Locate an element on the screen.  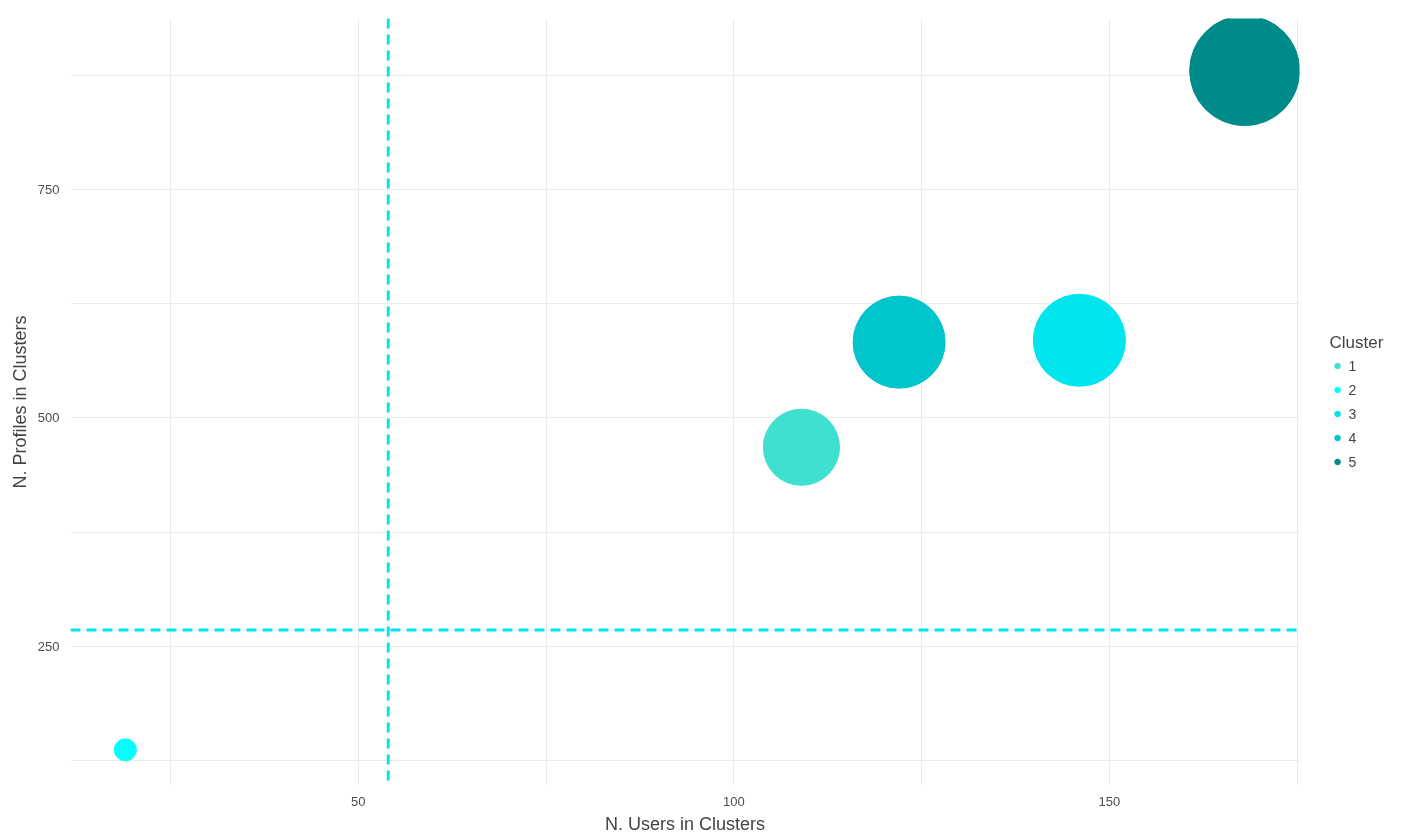
y-tick-label: 750 is located at coordinates (48, 189).